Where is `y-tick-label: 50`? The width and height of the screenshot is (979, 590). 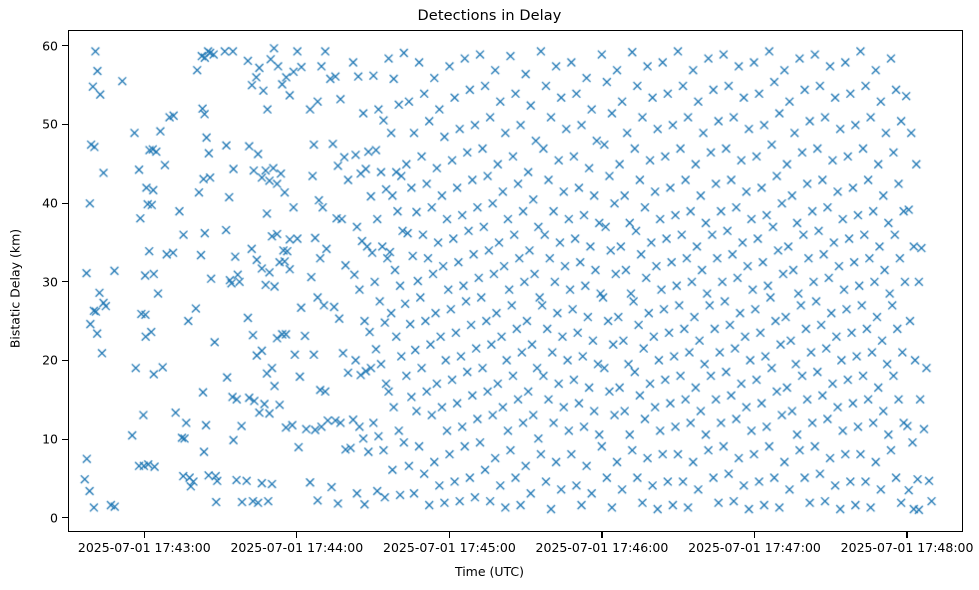 y-tick-label: 50 is located at coordinates (50, 124).